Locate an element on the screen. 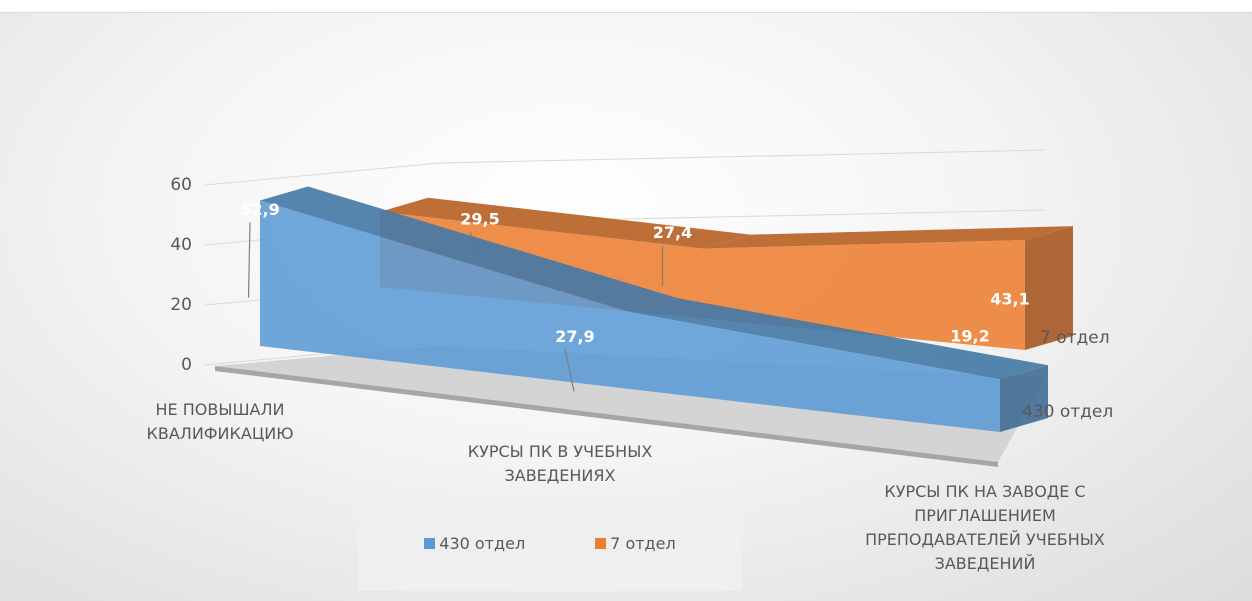 Image resolution: width=1252 pixels, height=601 pixels. data-label: 27,4 is located at coordinates (672, 232).